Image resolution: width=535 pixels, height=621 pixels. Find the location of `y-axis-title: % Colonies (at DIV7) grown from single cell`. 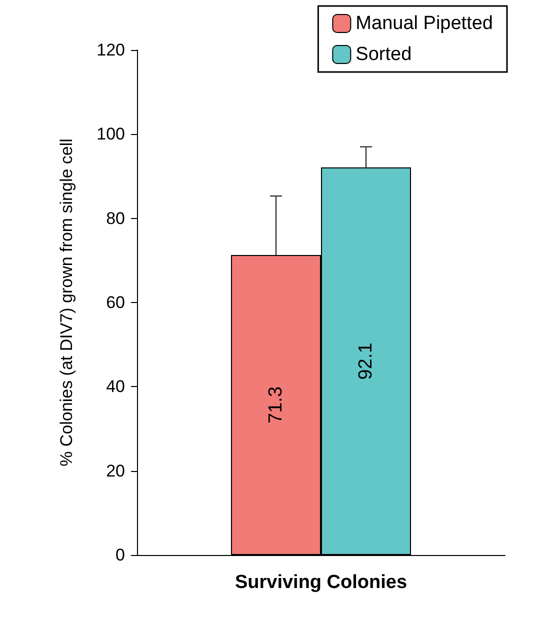

y-axis-title: % Colonies (at DIV7) grown from single cell is located at coordinates (66, 302).